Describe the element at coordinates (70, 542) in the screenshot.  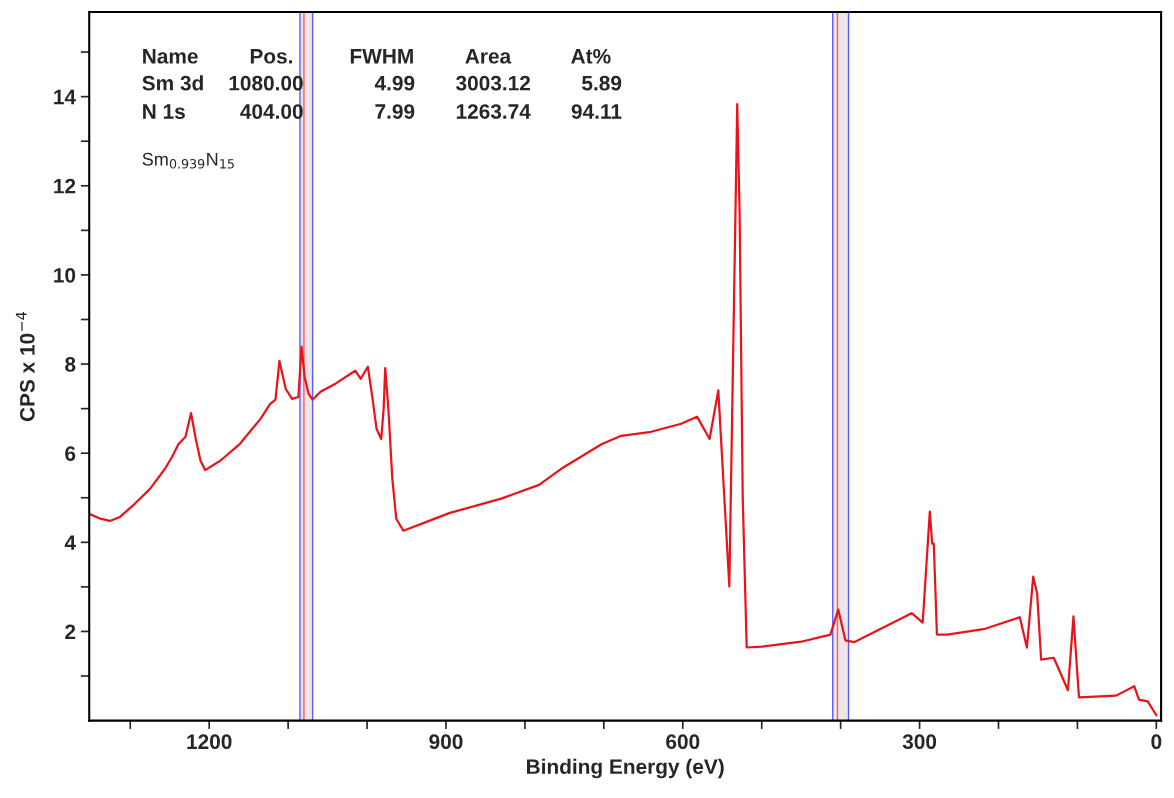
I see `y-tick-label: 4` at that location.